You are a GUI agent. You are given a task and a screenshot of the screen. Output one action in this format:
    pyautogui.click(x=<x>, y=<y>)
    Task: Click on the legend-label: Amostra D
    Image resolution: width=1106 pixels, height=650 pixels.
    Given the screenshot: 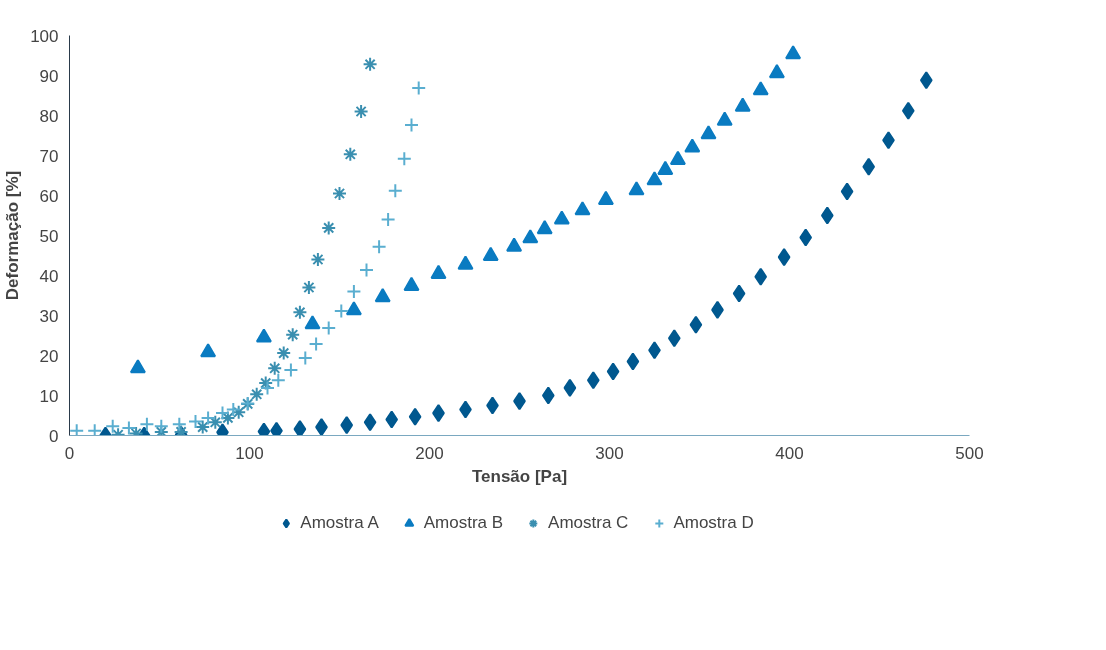 What is the action you would take?
    pyautogui.click(x=713, y=523)
    